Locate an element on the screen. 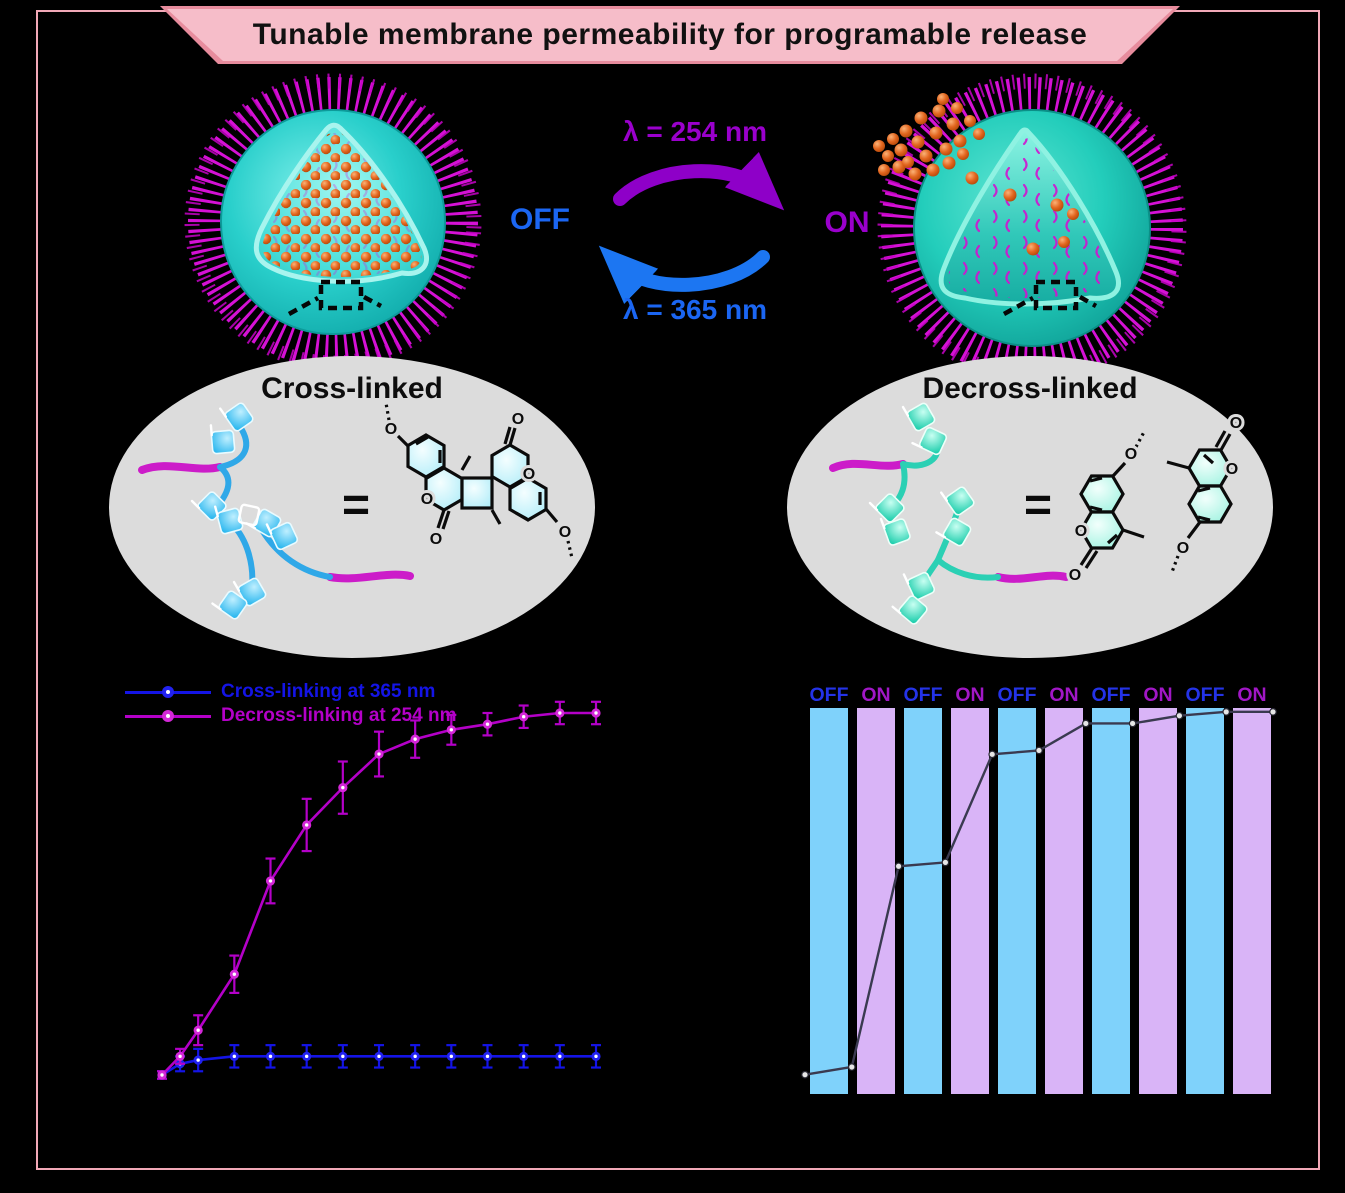  decrosslinked-panel-title: Decross-linked is located at coordinates (1030, 388).